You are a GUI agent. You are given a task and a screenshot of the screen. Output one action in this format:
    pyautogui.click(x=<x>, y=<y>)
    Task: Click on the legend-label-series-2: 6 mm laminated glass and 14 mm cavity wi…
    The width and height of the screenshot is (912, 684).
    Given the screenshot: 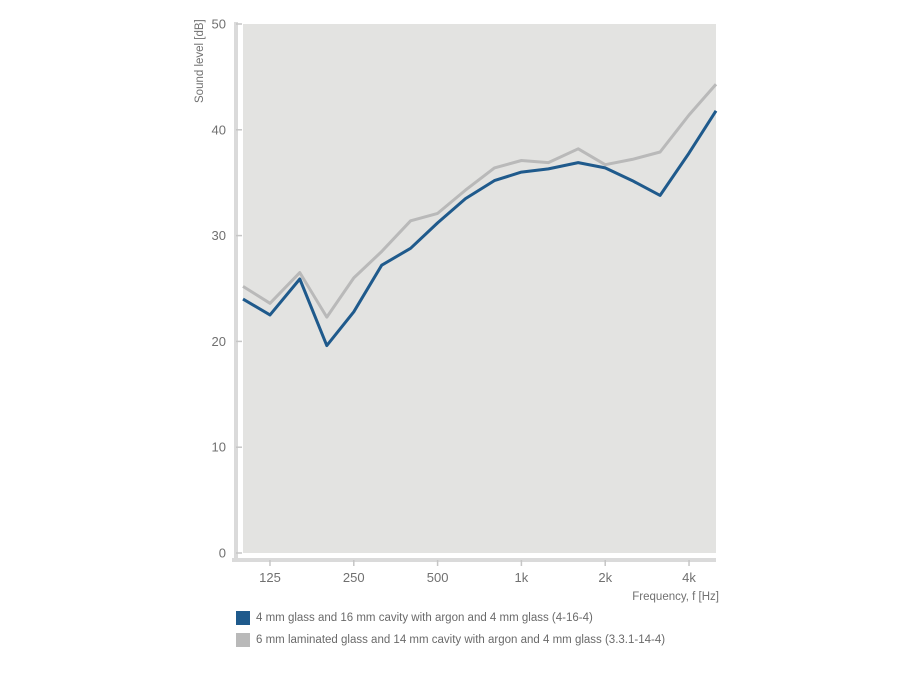 What is the action you would take?
    pyautogui.click(x=461, y=640)
    